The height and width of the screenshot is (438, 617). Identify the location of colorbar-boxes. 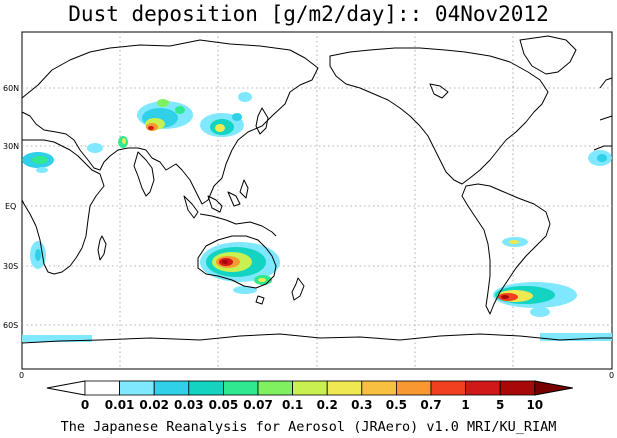
(309, 388).